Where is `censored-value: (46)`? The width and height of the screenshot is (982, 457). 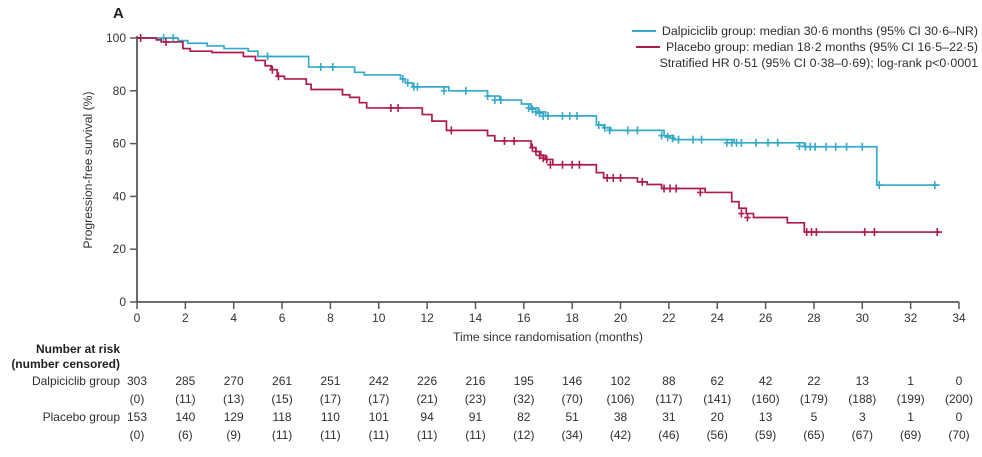
censored-value: (46) is located at coordinates (669, 435).